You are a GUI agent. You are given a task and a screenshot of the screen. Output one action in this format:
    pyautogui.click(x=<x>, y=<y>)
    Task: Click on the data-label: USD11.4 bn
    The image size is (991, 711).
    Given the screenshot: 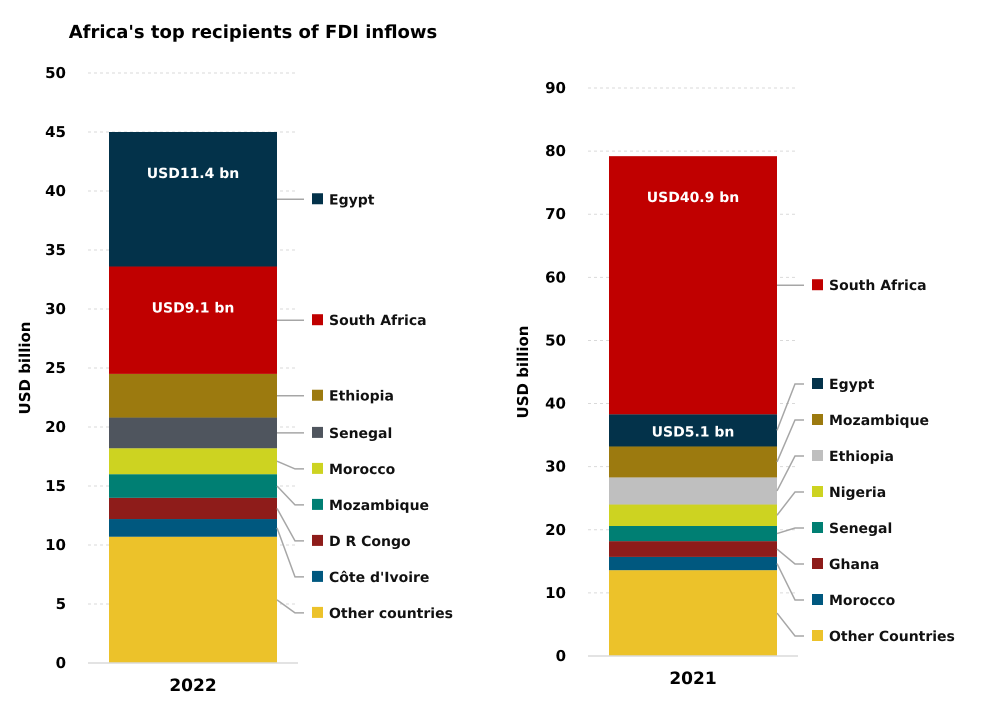 What is the action you would take?
    pyautogui.click(x=193, y=174)
    